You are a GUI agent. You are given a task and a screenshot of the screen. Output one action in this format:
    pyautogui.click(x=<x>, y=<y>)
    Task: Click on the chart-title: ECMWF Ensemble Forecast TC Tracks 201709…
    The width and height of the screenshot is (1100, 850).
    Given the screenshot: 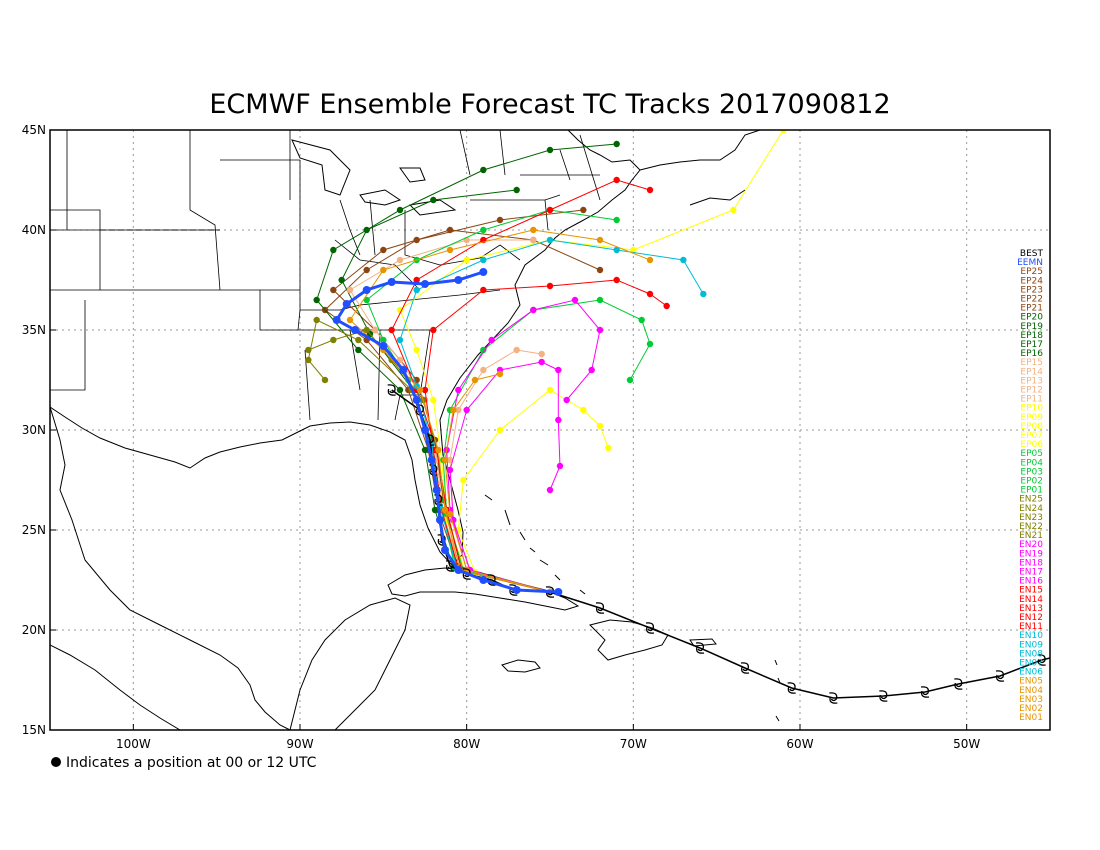 What is the action you would take?
    pyautogui.click(x=549, y=104)
    